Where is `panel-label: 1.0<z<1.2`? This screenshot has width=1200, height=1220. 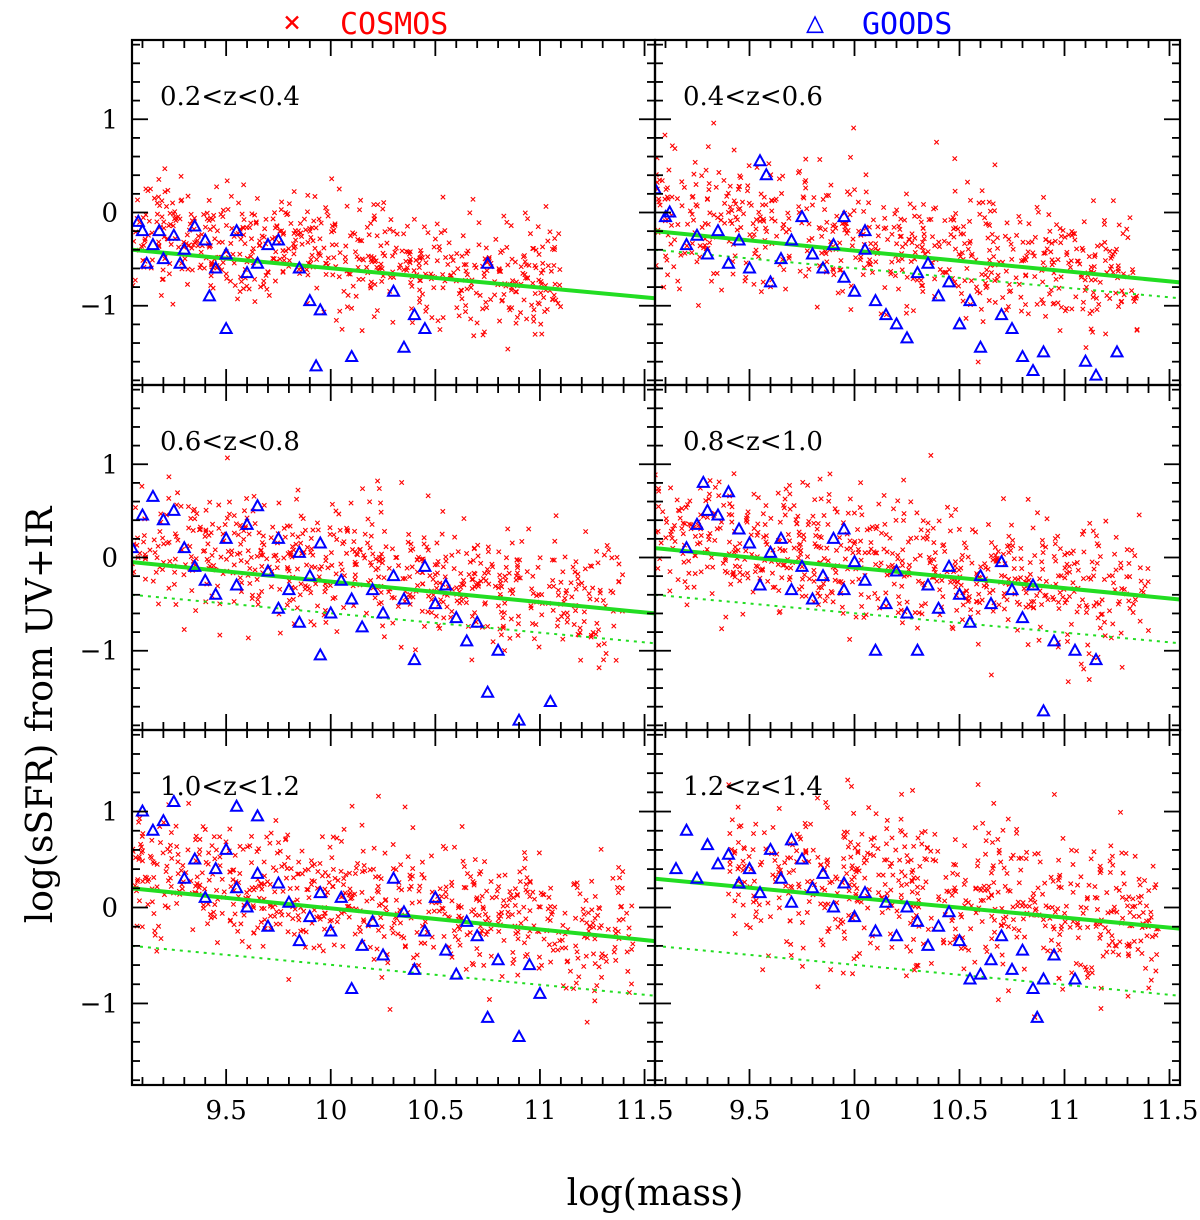 panel-label: 1.0<z<1.2 is located at coordinates (230, 787).